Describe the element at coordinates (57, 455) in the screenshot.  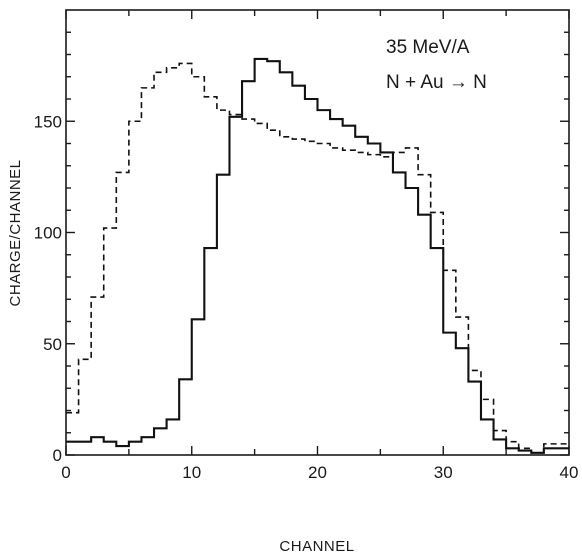
I see `y-tick-label: 0` at that location.